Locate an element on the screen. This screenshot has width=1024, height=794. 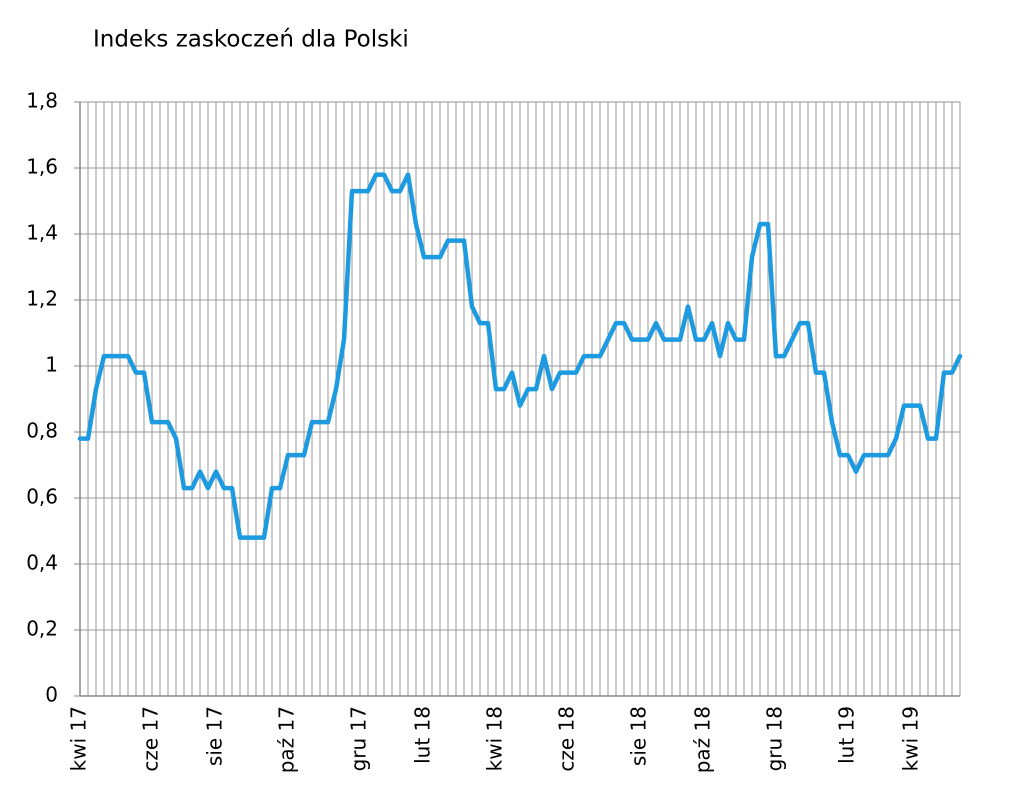
y-tick-label: 0,6 is located at coordinates (42, 497).